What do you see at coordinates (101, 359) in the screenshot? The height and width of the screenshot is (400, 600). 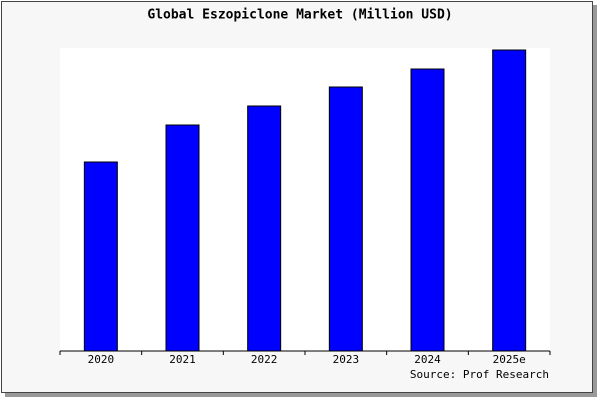 I see `x-tick-label: 2020` at bounding box center [101, 359].